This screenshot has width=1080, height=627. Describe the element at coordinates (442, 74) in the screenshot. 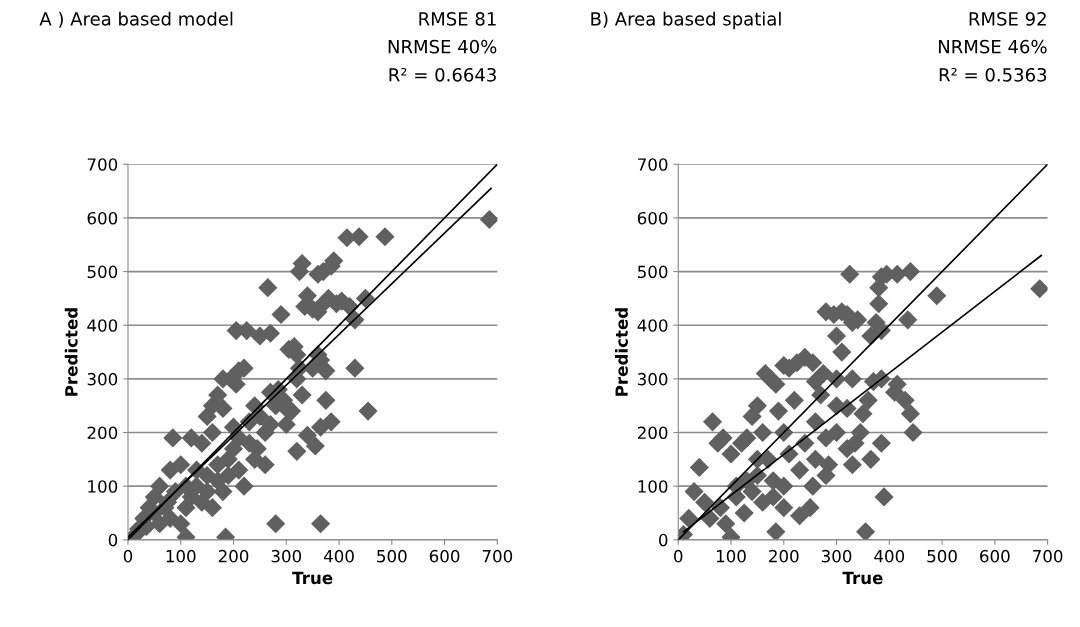

I see `text: R² = 0.6643` at that location.